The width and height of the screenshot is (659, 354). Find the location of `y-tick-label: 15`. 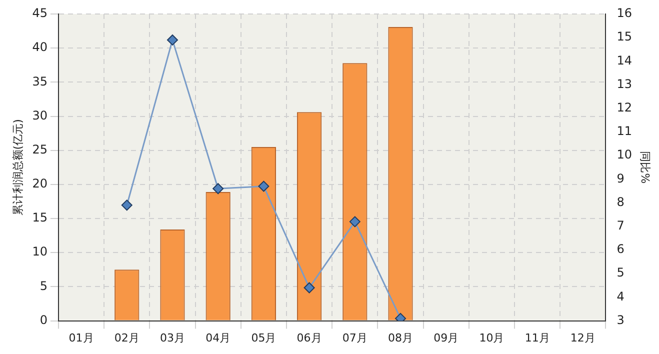

y-tick-label: 15 is located at coordinates (40, 217).